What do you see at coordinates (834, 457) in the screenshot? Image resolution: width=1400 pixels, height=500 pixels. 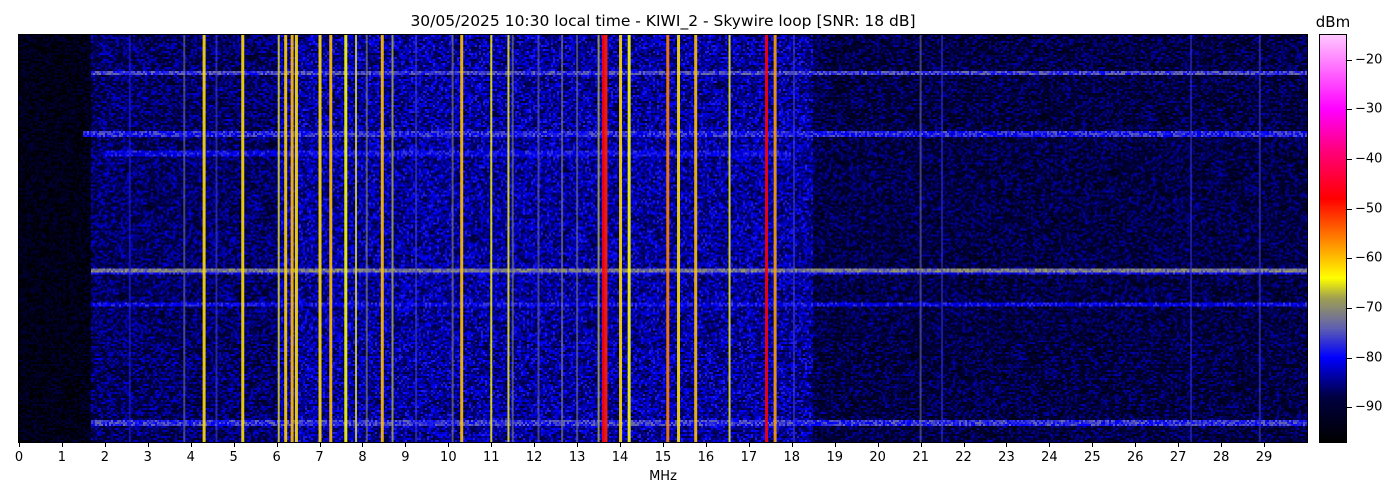 I see `x-tick-label: 19` at bounding box center [834, 457].